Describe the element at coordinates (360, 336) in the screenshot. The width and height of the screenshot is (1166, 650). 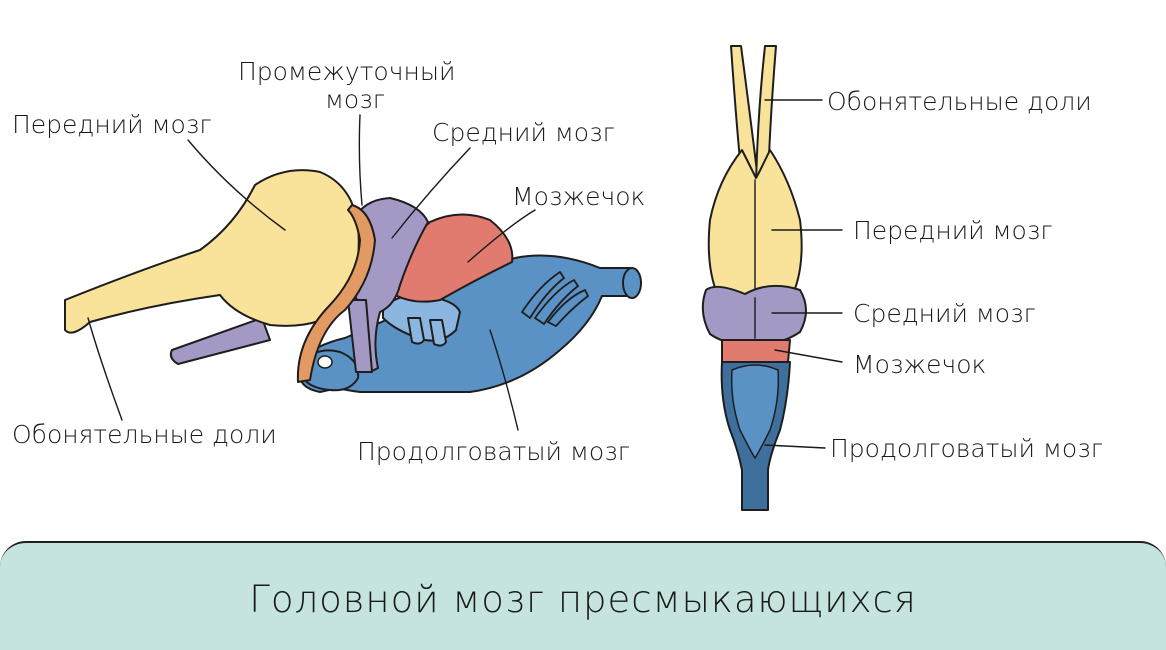
I see `side-midbrain-leg` at that location.